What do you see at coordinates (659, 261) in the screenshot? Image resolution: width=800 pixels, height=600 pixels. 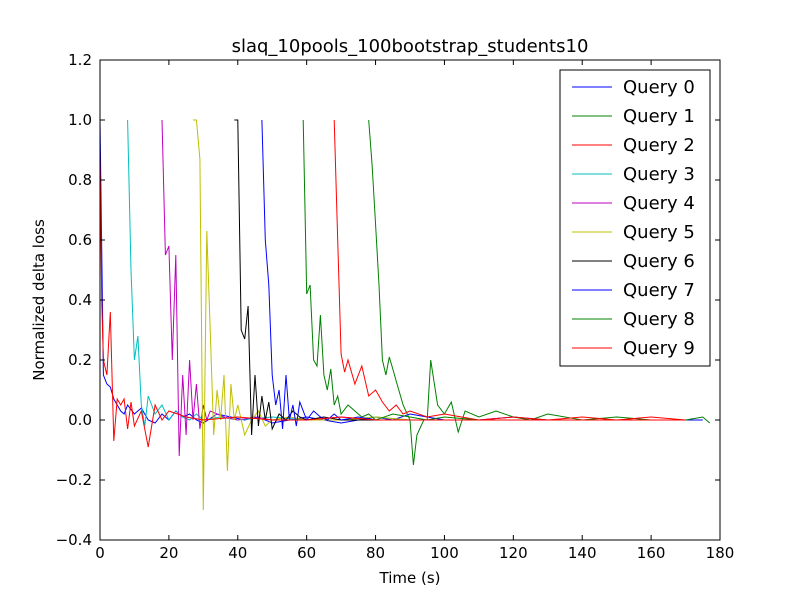 I see `legend-label-query-6: Query 6` at bounding box center [659, 261].